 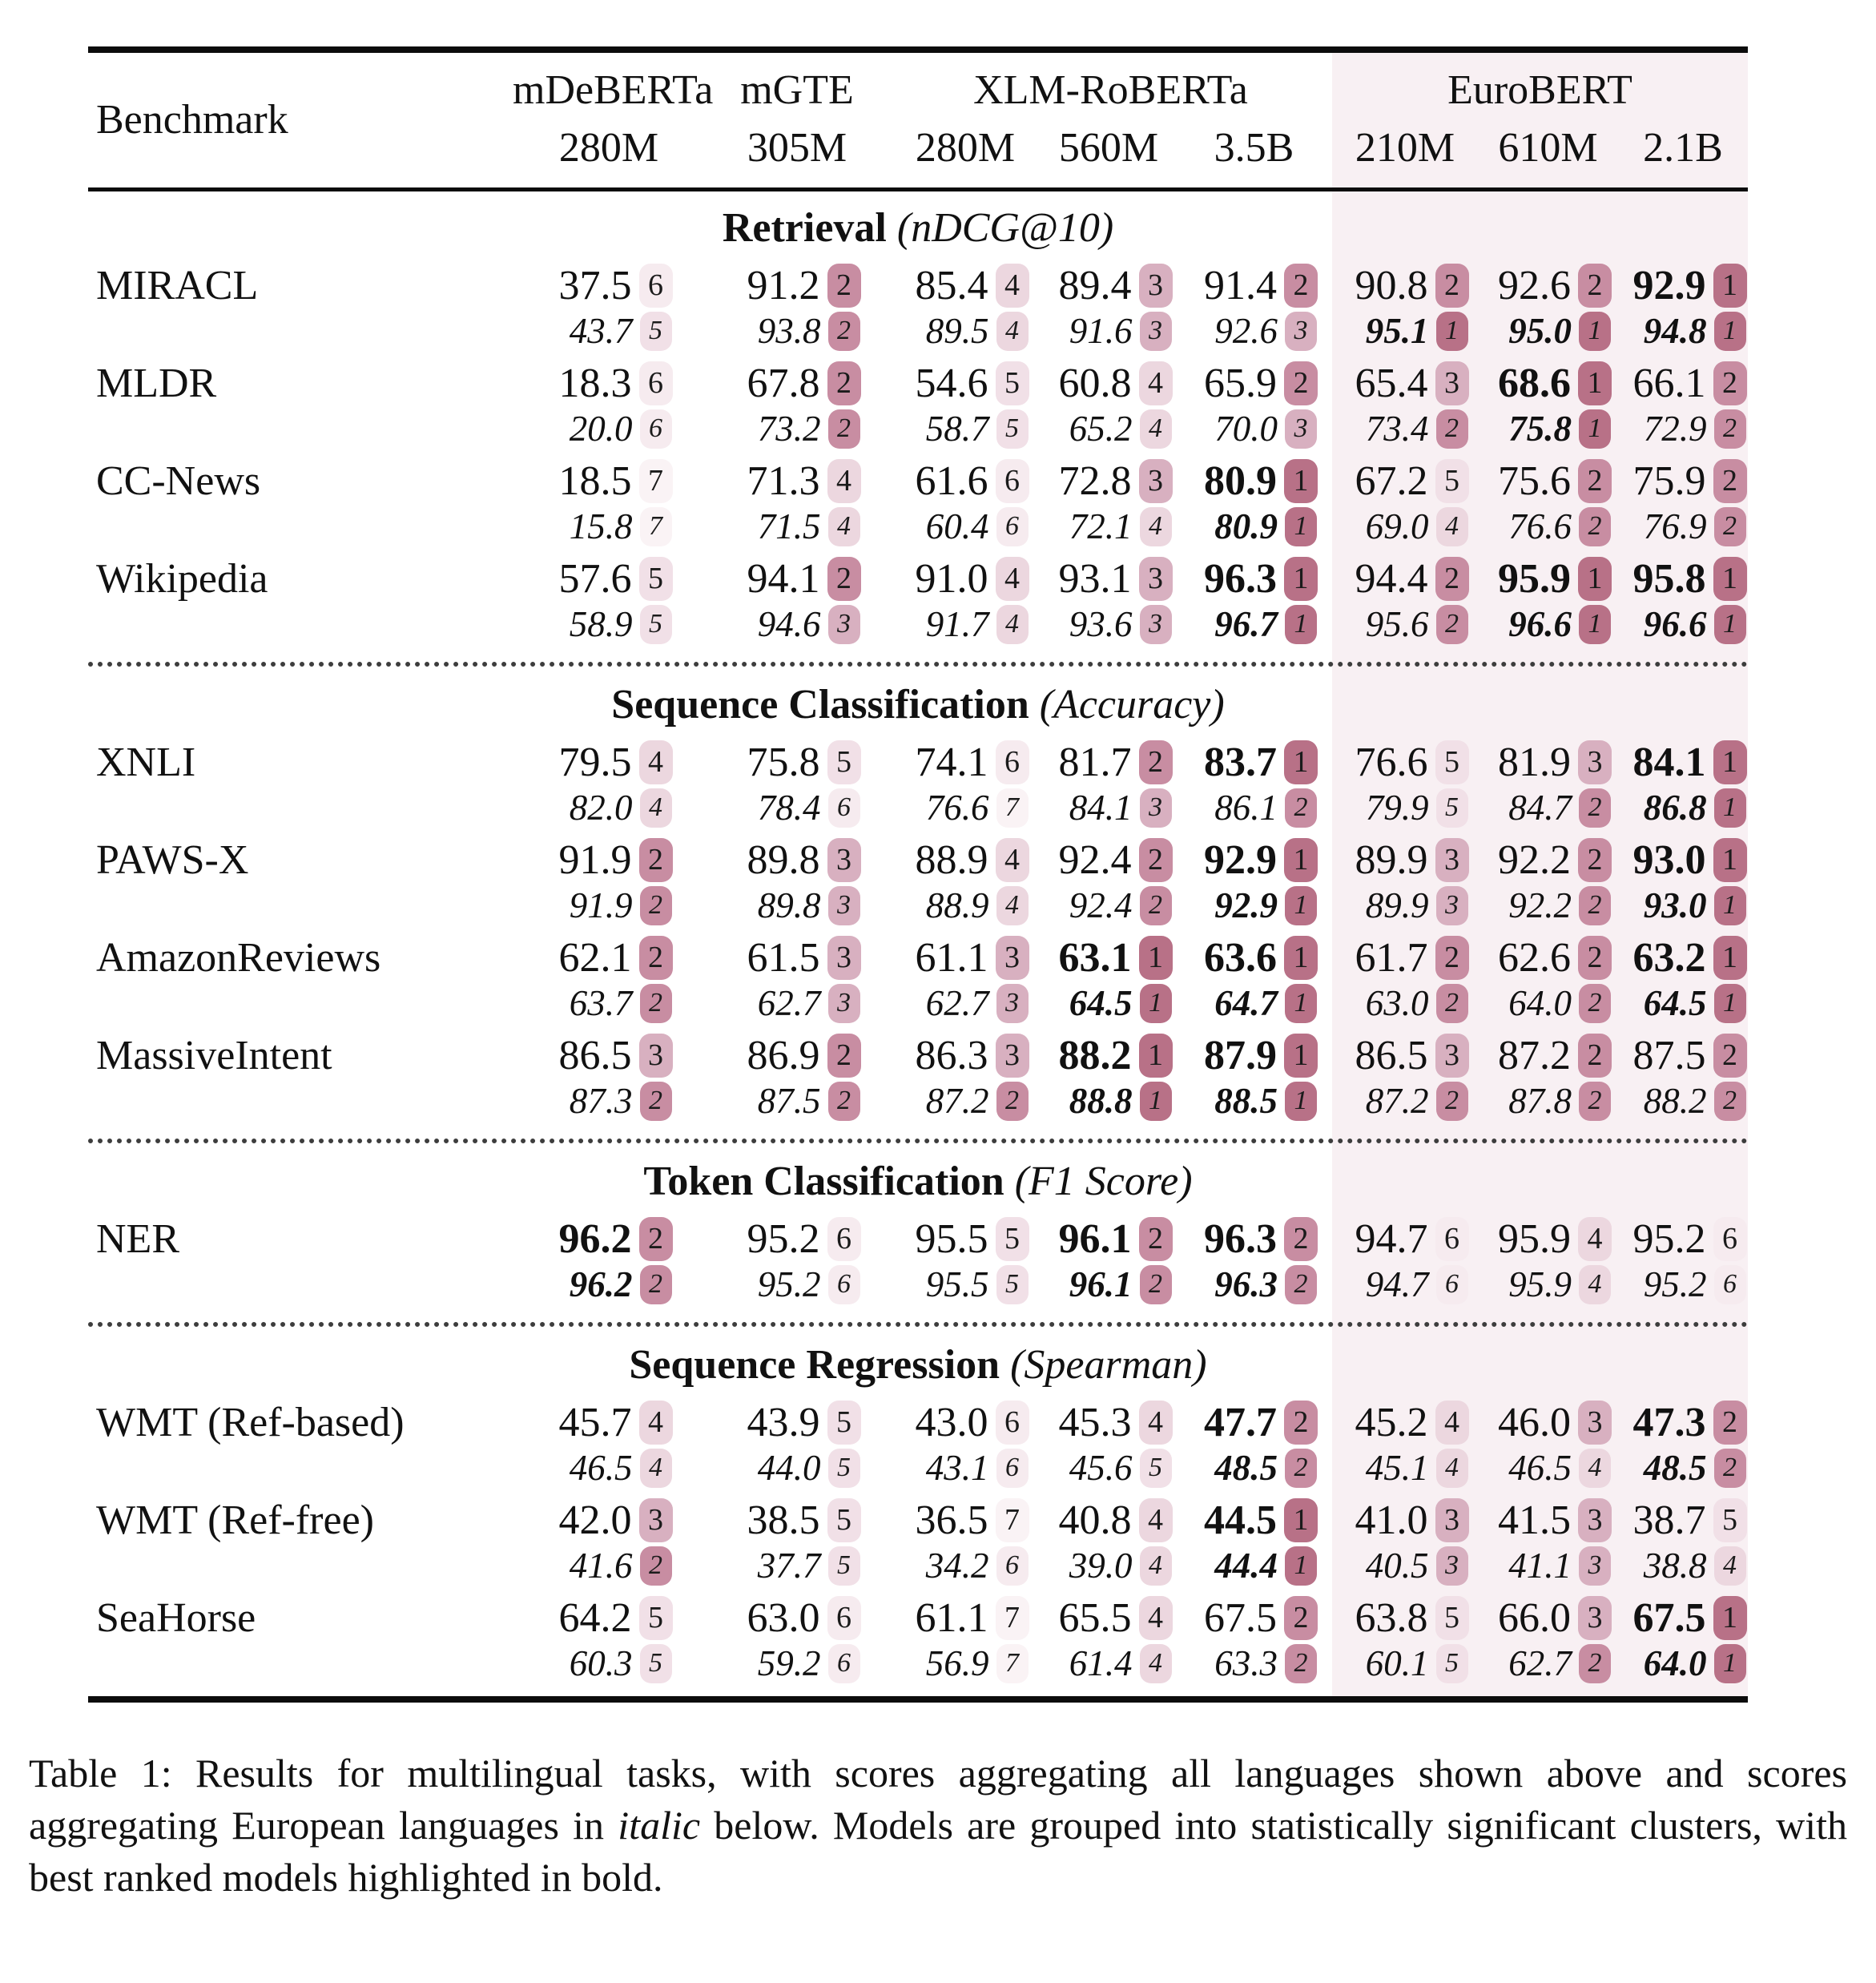 What do you see at coordinates (1254, 1467) in the screenshot?
I see `score-line-european-languages: 48.5 2` at bounding box center [1254, 1467].